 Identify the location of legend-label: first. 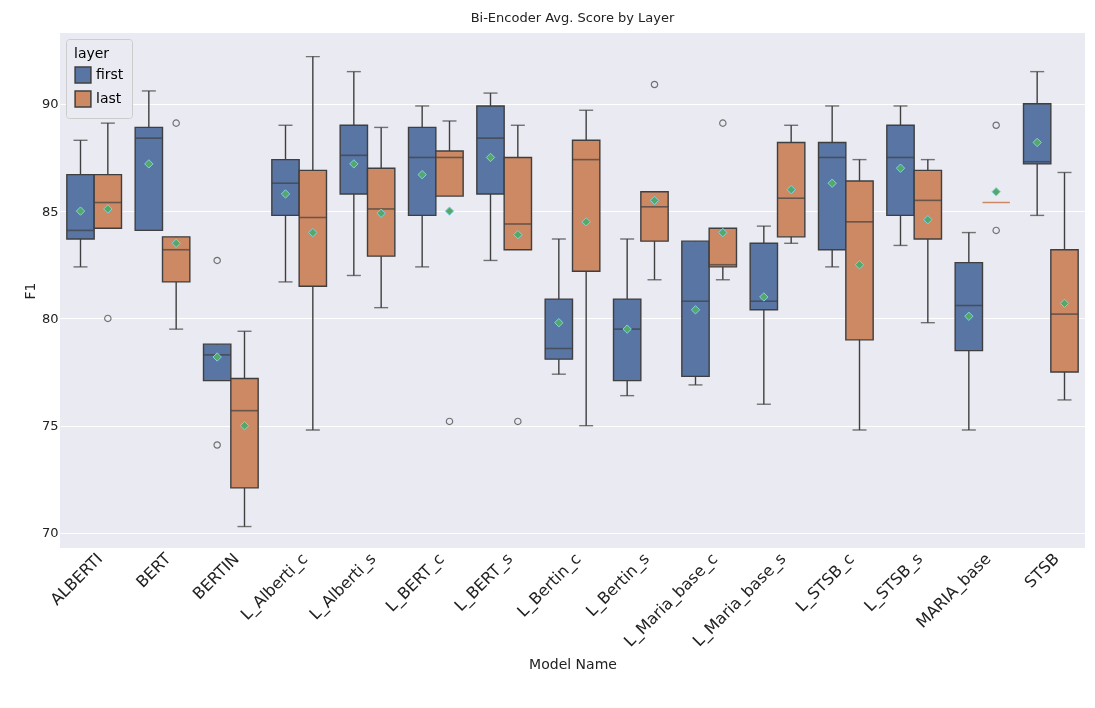
(110, 74).